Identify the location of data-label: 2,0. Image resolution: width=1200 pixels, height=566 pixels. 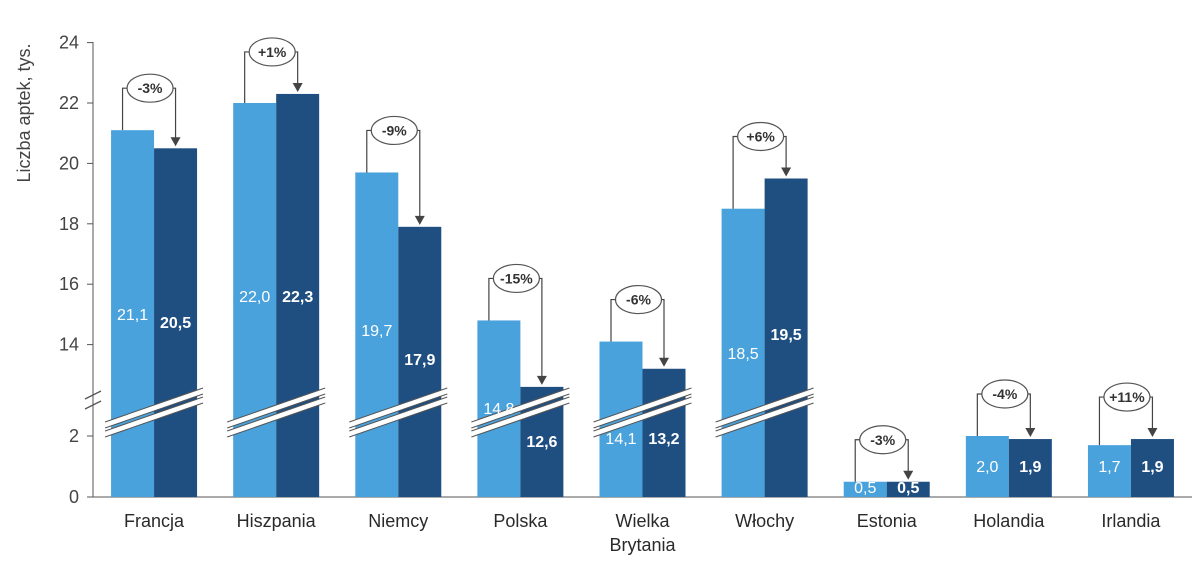
(987, 467).